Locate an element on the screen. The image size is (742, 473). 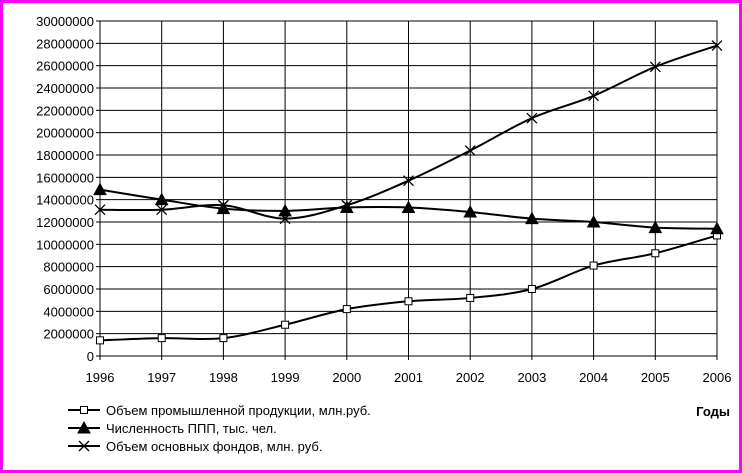
x-tick-label: 1998 is located at coordinates (223, 377).